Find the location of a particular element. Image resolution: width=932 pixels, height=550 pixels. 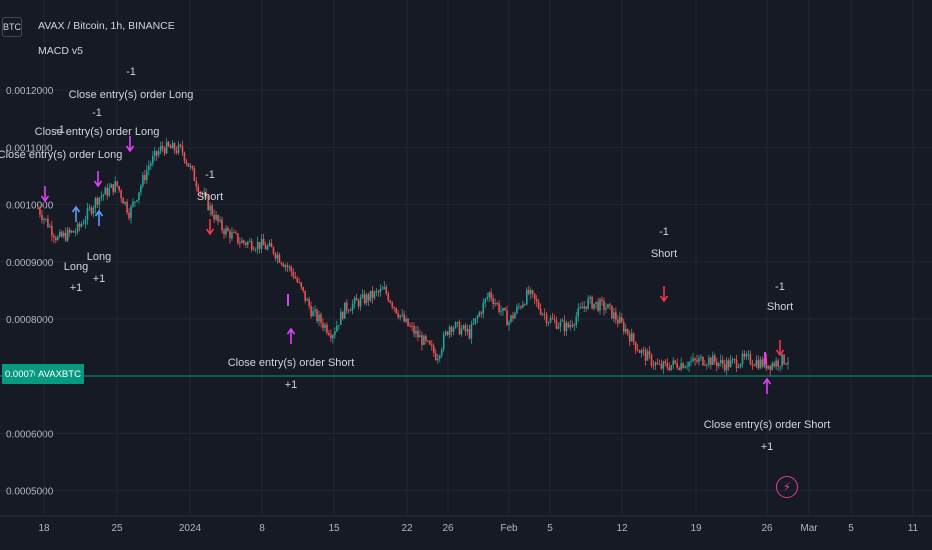

symbol-price-tag: AVAXBTC is located at coordinates (59, 374).